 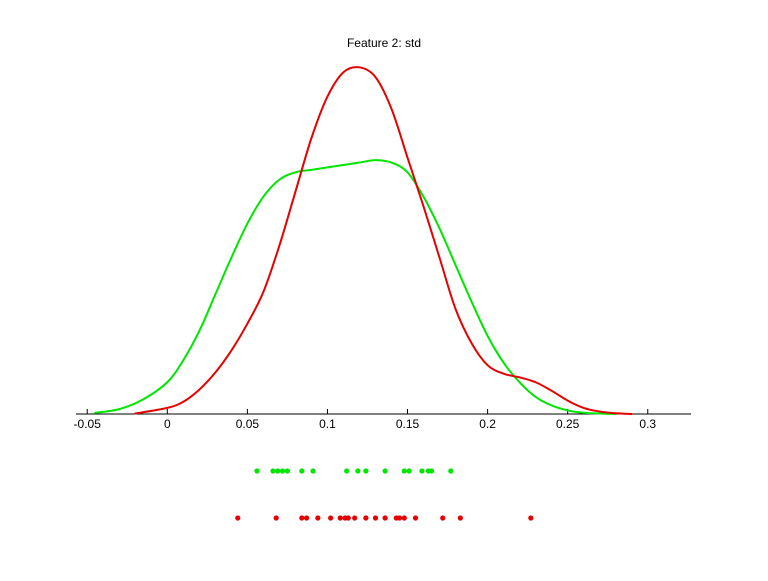 I want to click on x-tick-label: 0.05, so click(x=248, y=424).